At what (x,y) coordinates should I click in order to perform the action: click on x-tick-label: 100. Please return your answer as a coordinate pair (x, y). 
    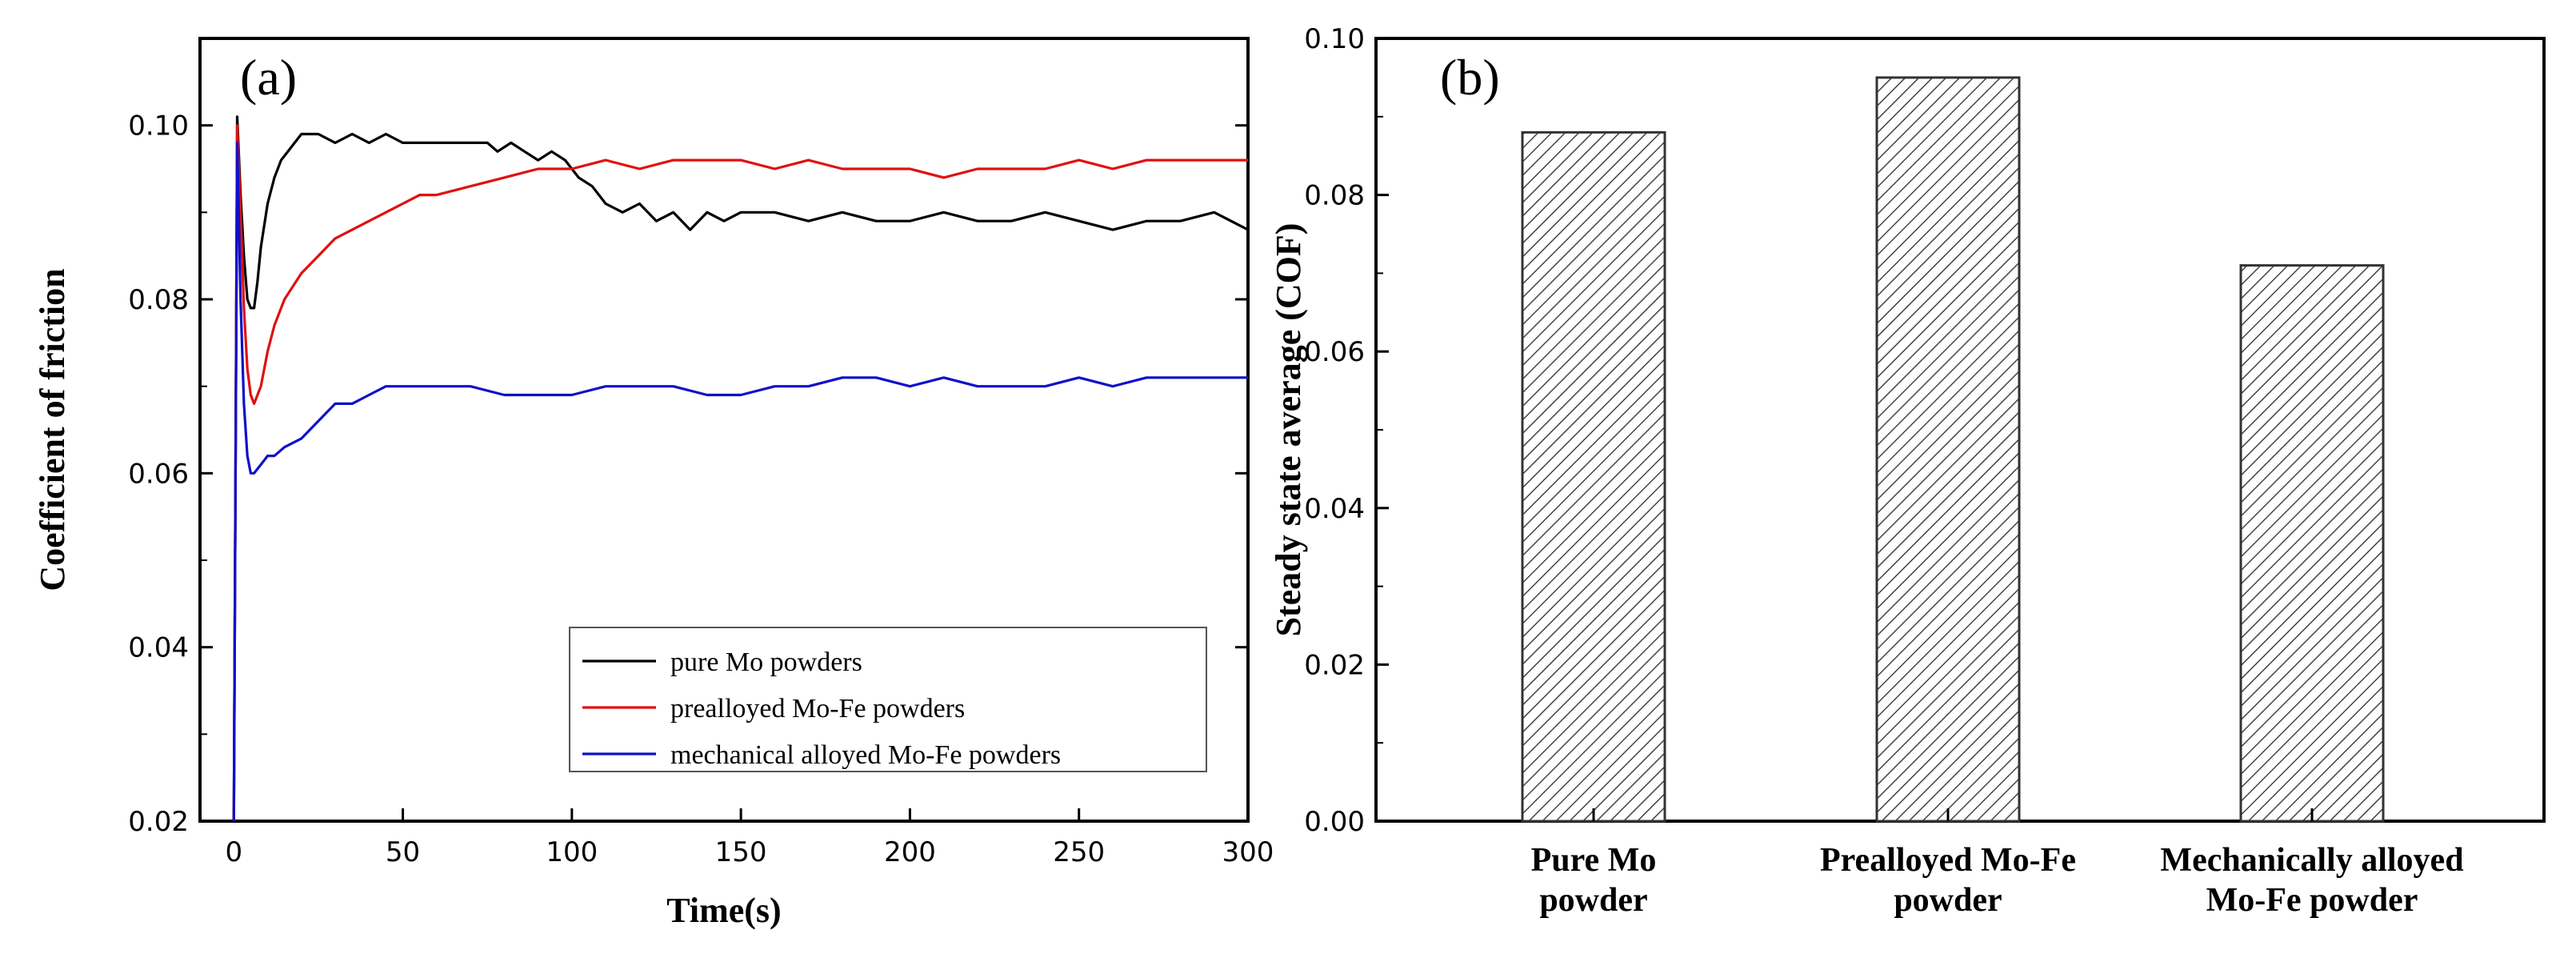
    Looking at the image, I should click on (572, 852).